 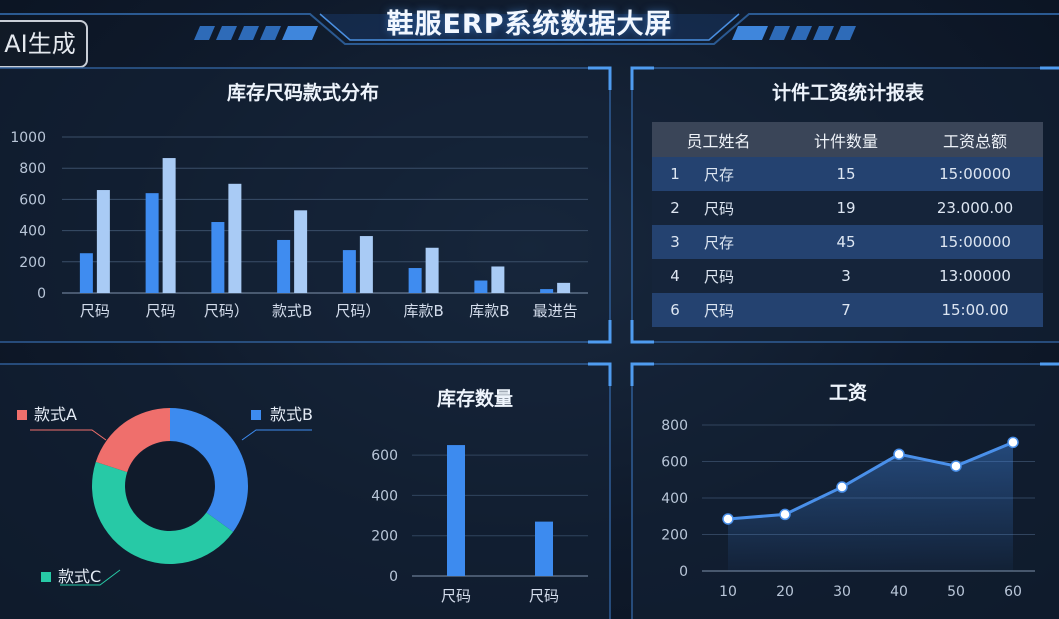 What do you see at coordinates (479, 525) in the screenshot?
I see `stock-bar-chart: 0 200 400 600 尺码 尺码` at bounding box center [479, 525].